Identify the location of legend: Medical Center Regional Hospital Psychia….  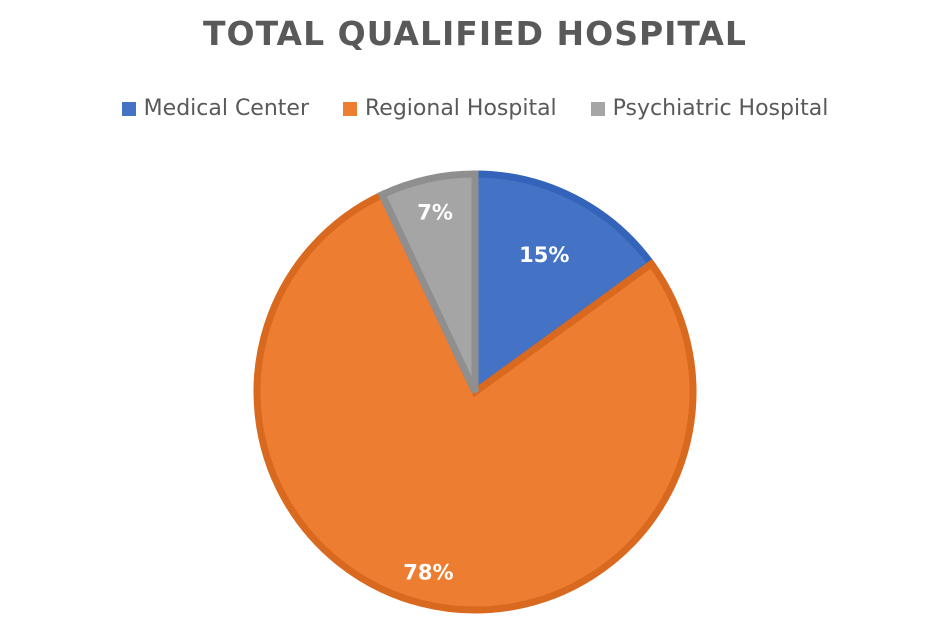
(475, 108).